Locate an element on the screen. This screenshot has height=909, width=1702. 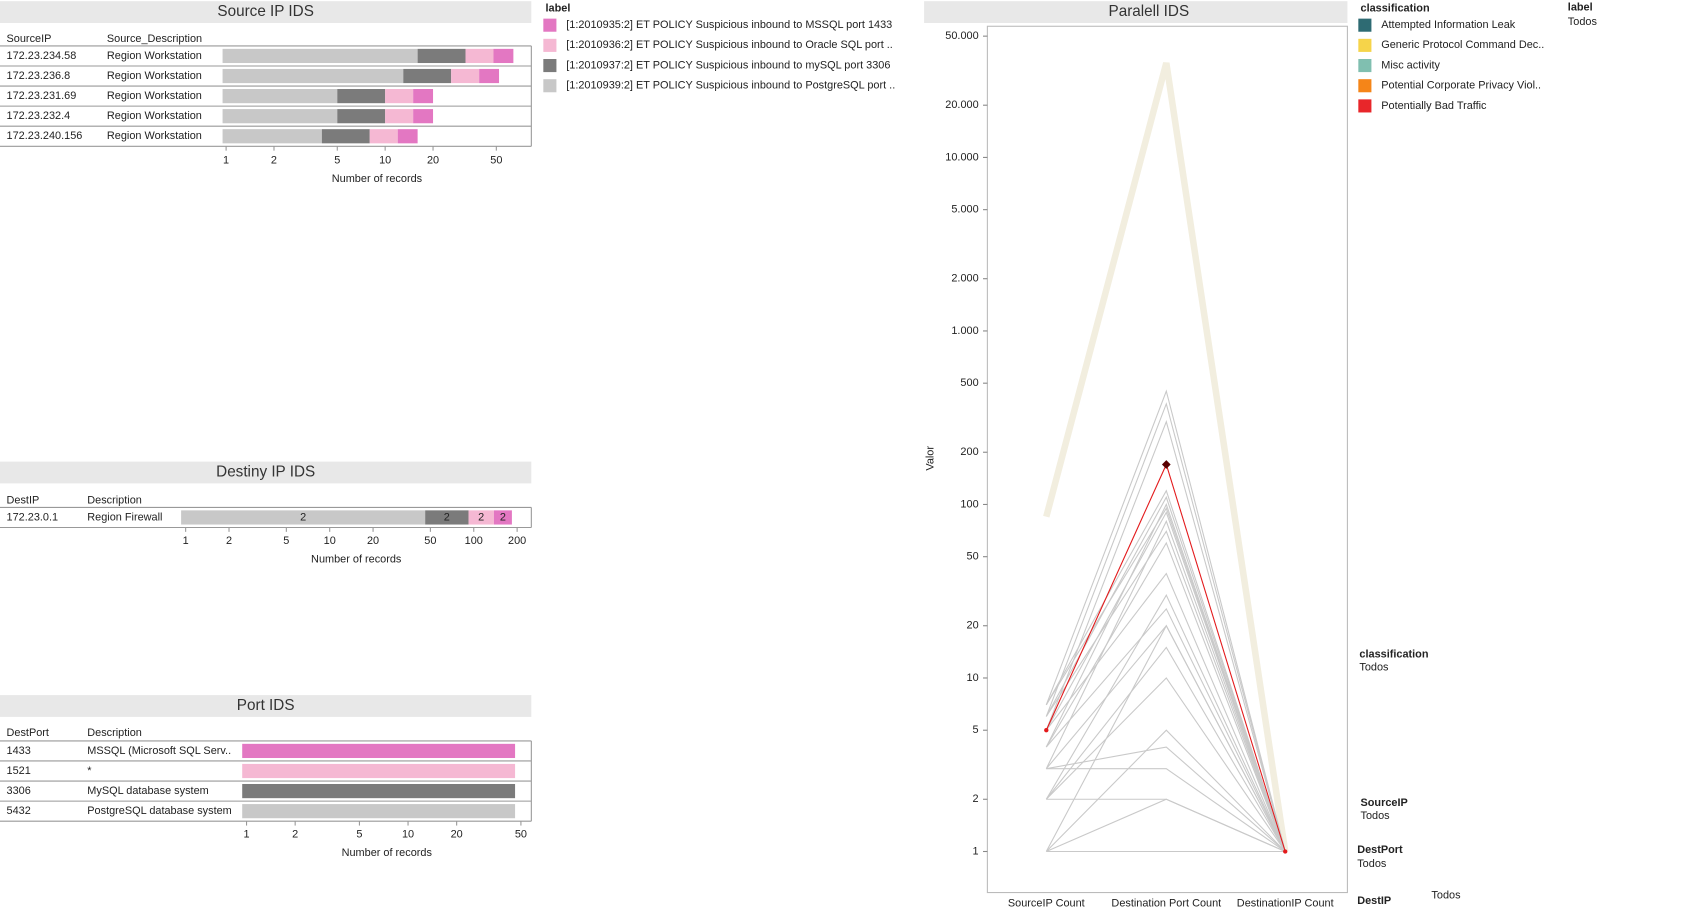
row-label: 172.23.0.1 is located at coordinates (33, 517).